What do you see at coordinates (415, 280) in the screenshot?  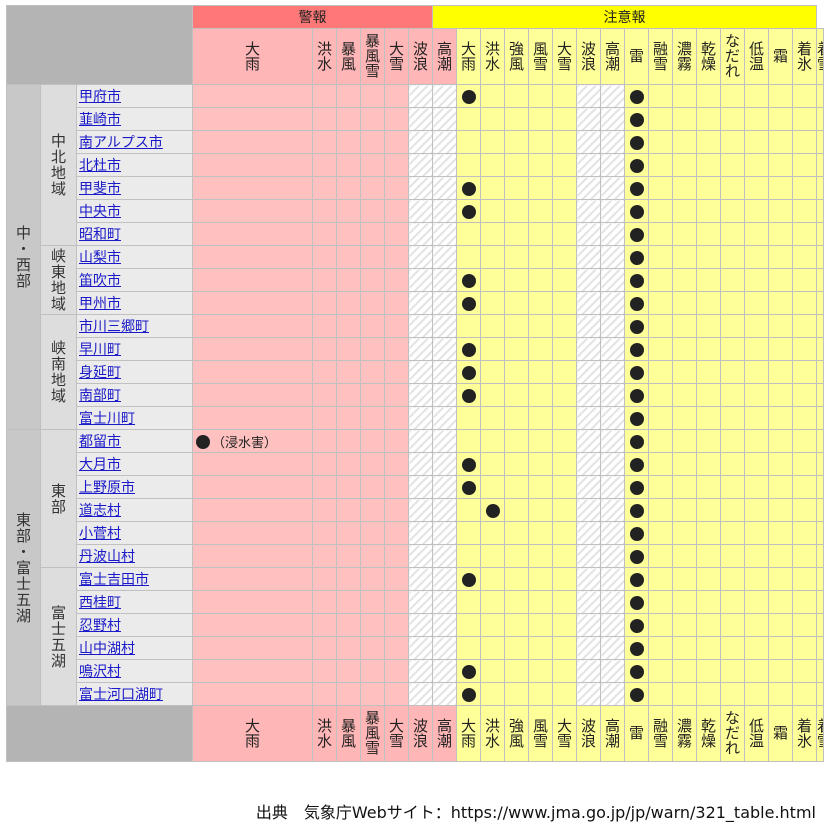 I see `table-row: 笛吹市` at bounding box center [415, 280].